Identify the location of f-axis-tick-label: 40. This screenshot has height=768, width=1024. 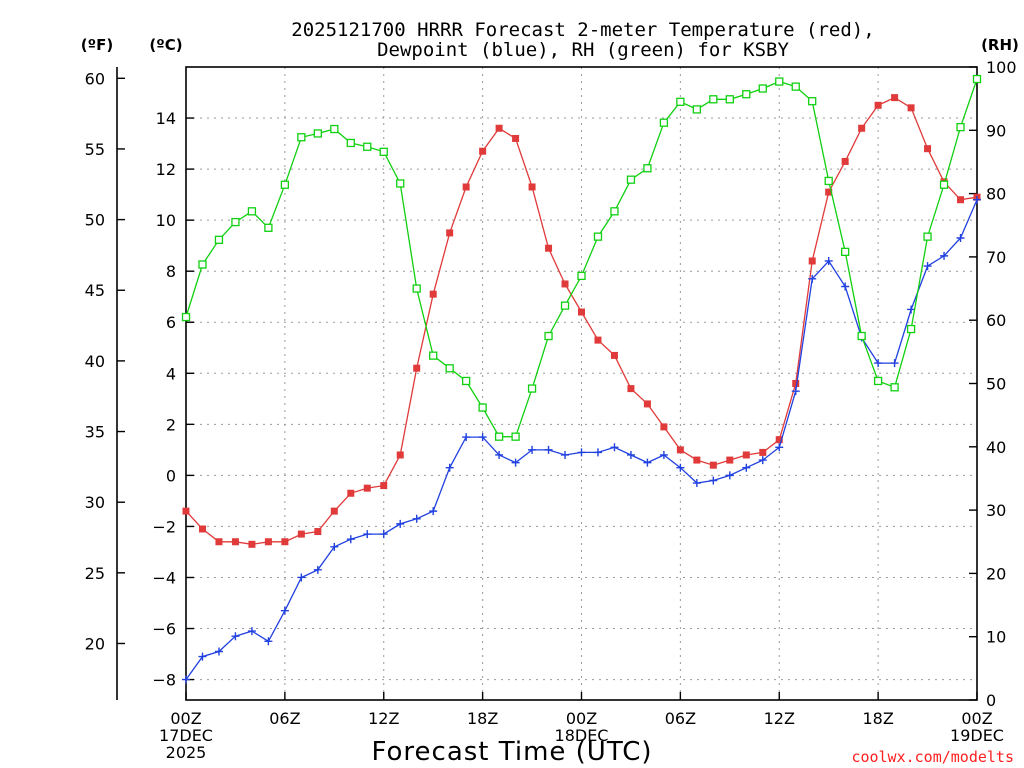
(95, 361).